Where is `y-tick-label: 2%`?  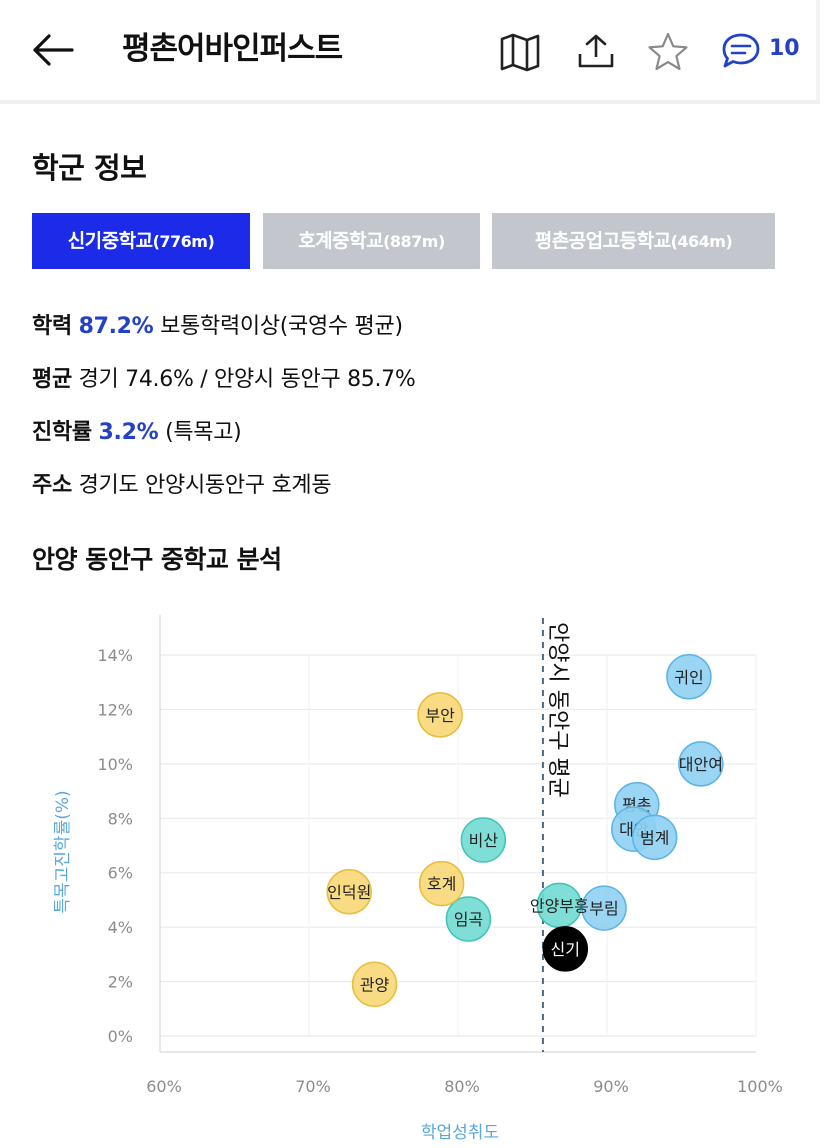 y-tick-label: 2% is located at coordinates (120, 982).